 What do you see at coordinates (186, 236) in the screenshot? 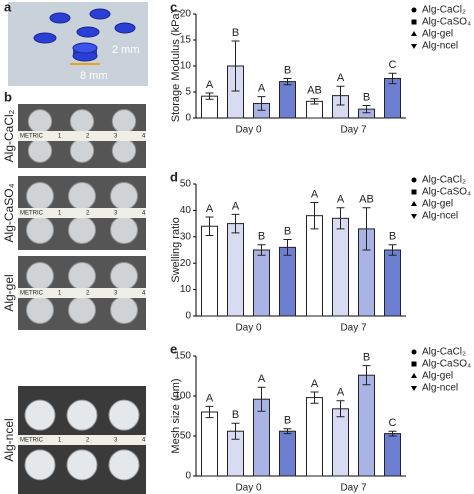
I see `y-tick-label: 30` at bounding box center [186, 236].